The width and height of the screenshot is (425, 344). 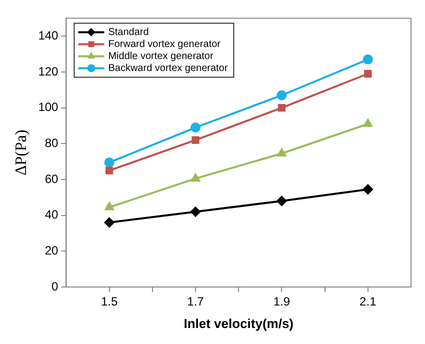 What do you see at coordinates (239, 323) in the screenshot?
I see `x-axis-title: Inlet velocity(m/s)` at bounding box center [239, 323].